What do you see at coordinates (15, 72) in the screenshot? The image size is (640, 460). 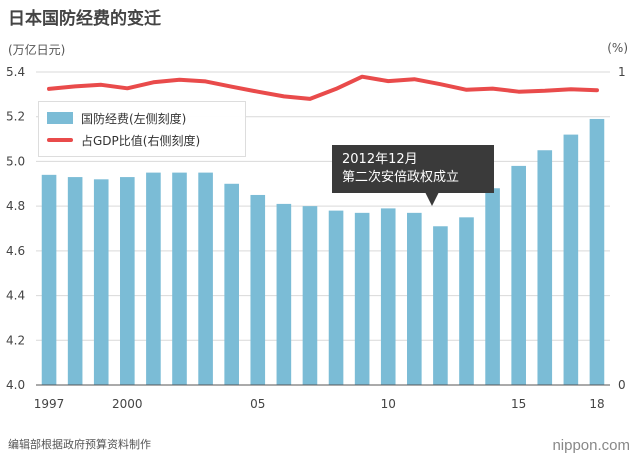 I see `y-left-tick-label: 5.4` at bounding box center [15, 72].